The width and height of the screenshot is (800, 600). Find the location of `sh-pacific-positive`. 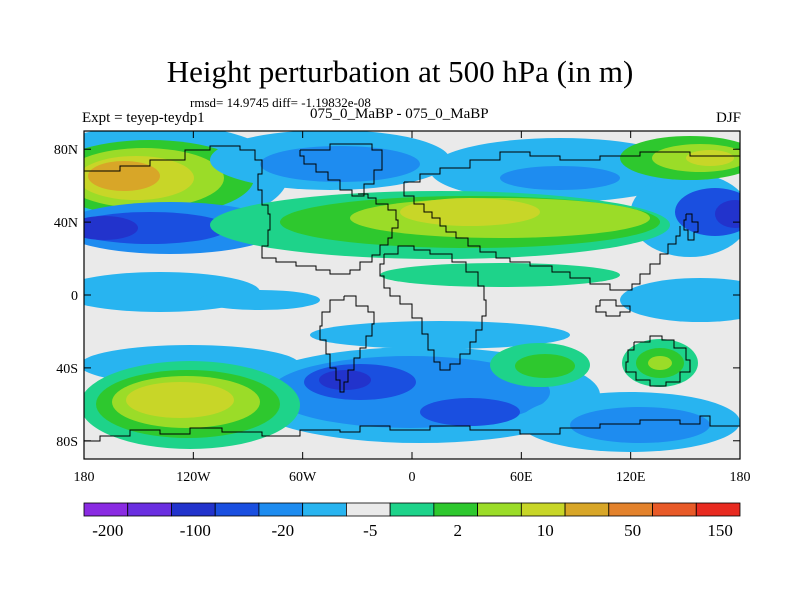

sh-pacific-positive is located at coordinates (192, 405).